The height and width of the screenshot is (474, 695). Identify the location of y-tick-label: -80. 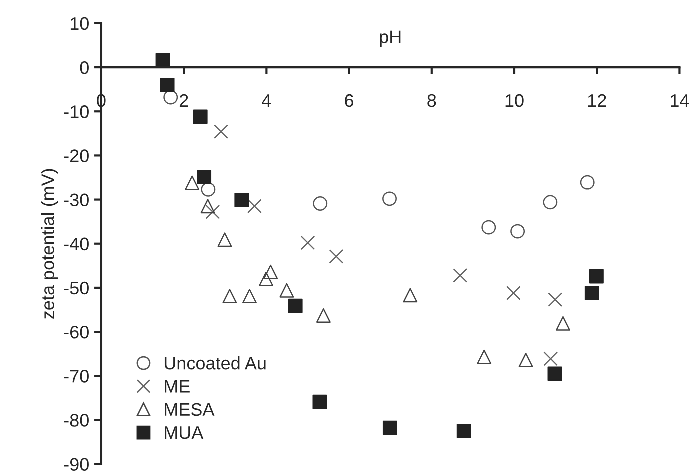
(76, 420).